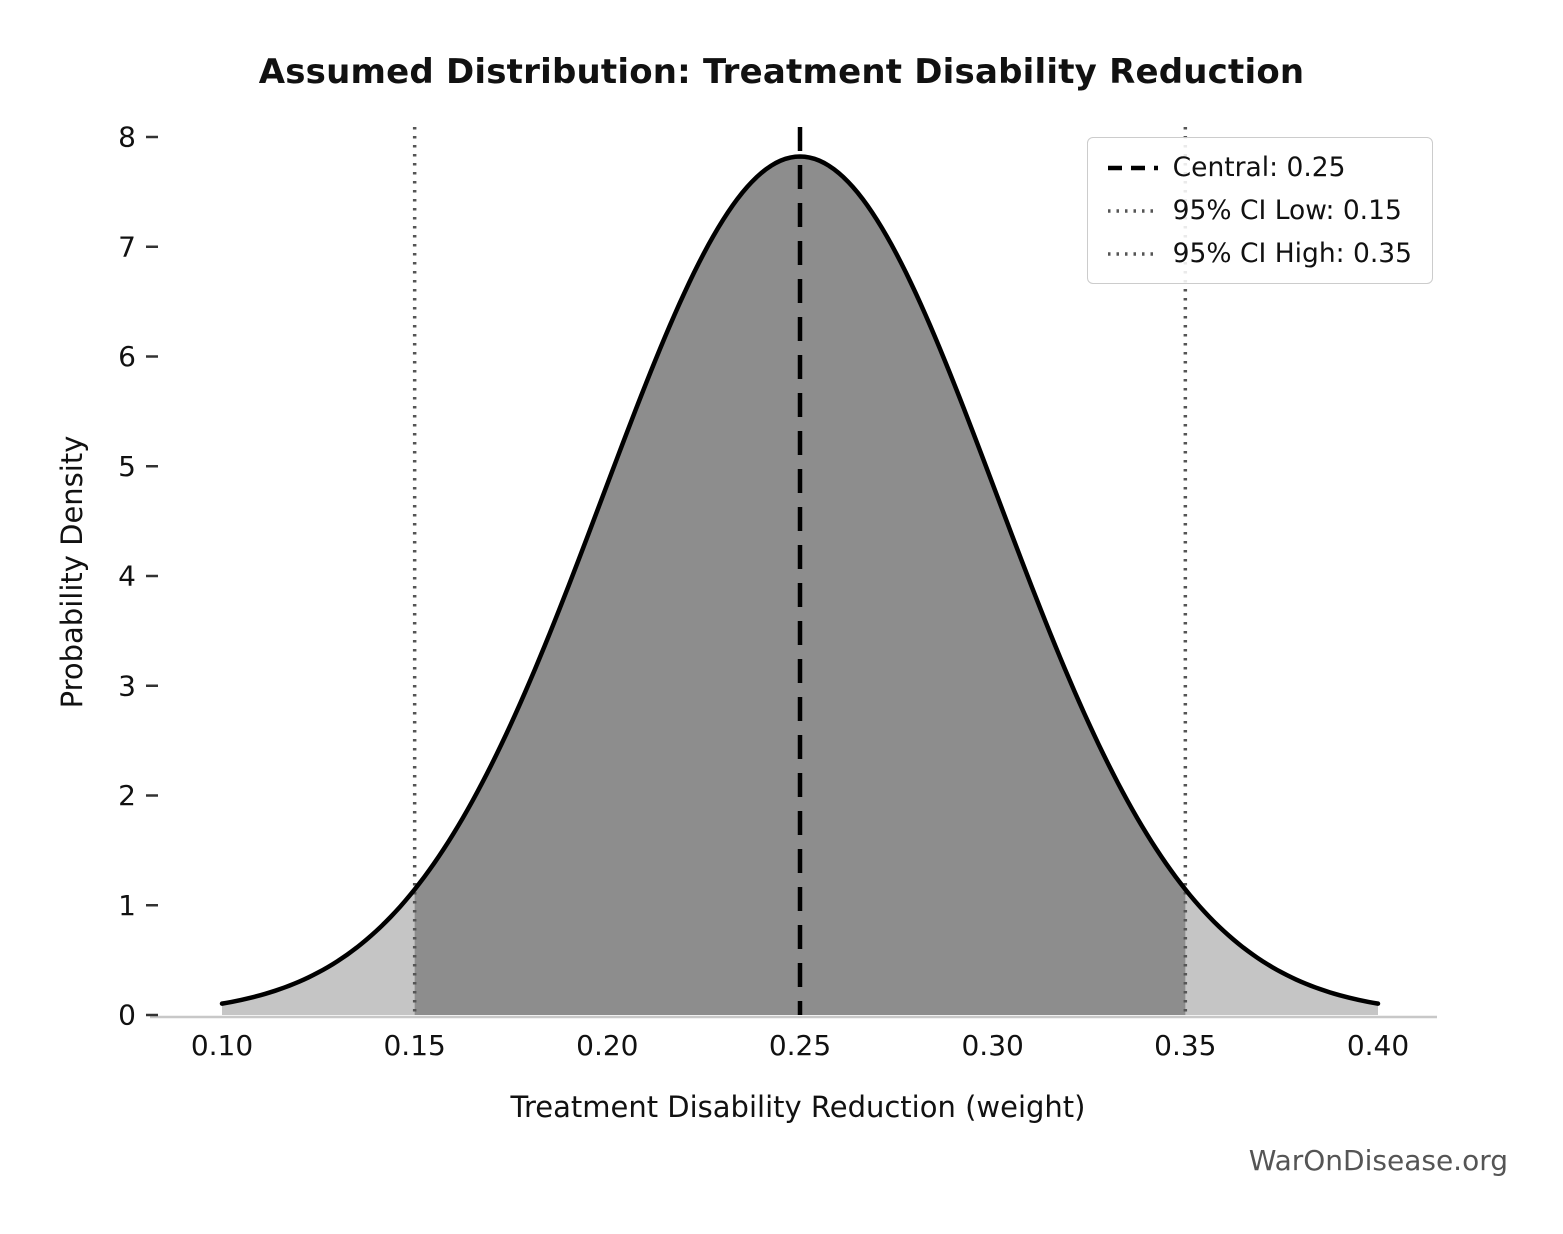 The image size is (1563, 1234). I want to click on y-tick-label: 3, so click(127, 685).